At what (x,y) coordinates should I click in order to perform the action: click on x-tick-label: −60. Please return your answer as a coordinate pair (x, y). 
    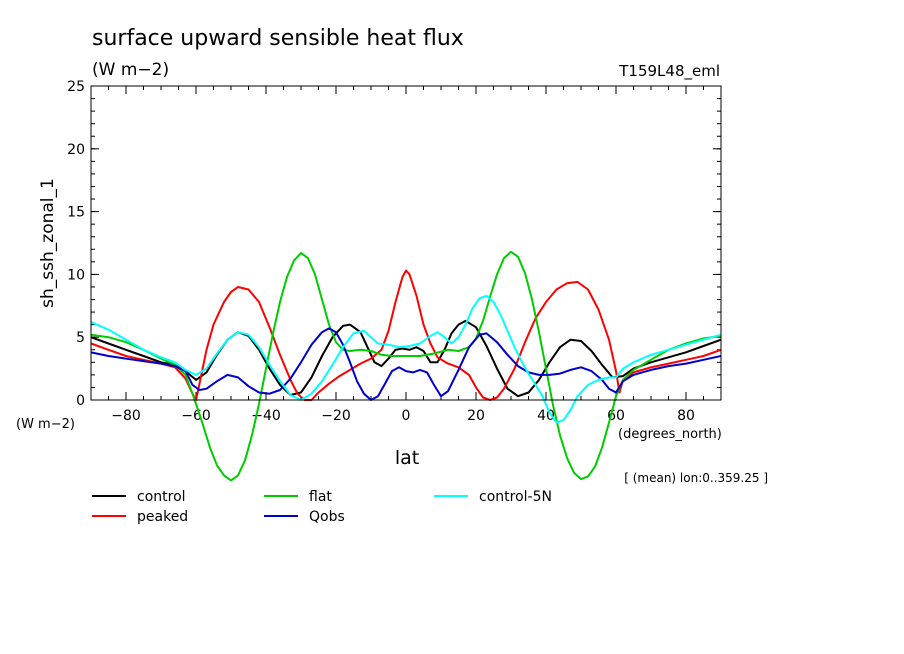
    Looking at the image, I should click on (196, 416).